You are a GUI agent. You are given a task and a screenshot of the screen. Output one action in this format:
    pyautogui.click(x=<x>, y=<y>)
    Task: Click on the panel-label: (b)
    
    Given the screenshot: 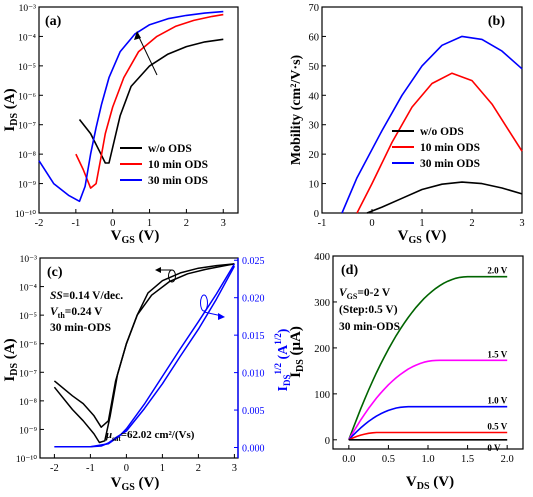 What is the action you would take?
    pyautogui.click(x=496, y=21)
    